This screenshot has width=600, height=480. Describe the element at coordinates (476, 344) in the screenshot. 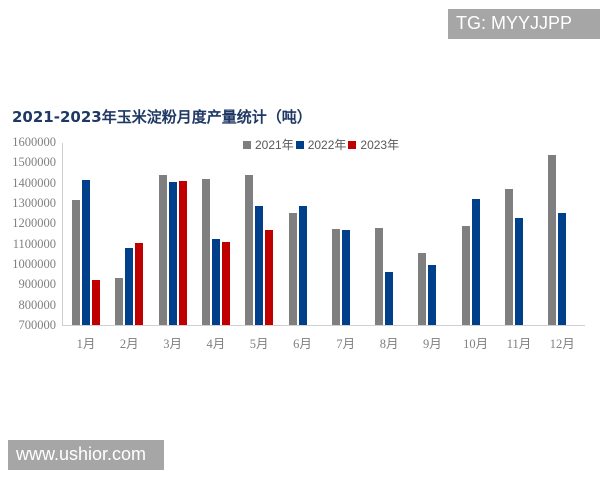

I see `x-tick-label: 10月` at that location.